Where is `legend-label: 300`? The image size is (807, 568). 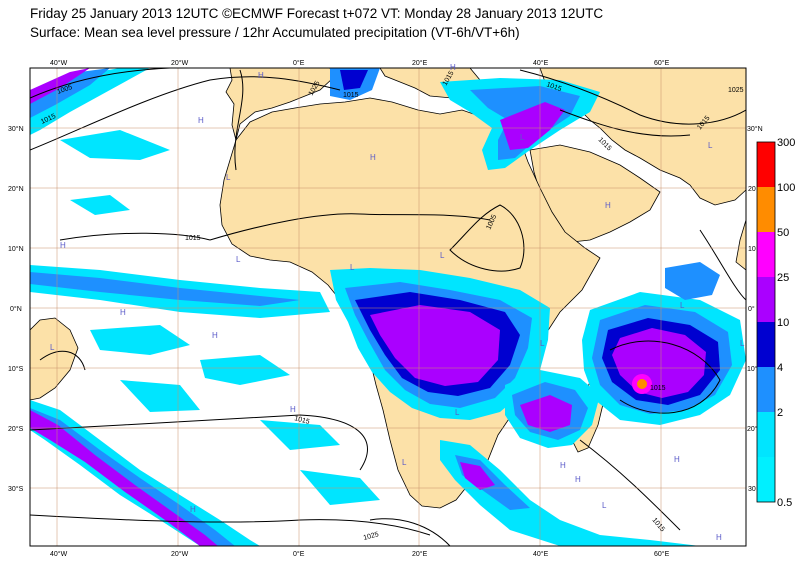
legend-label: 300 is located at coordinates (786, 143).